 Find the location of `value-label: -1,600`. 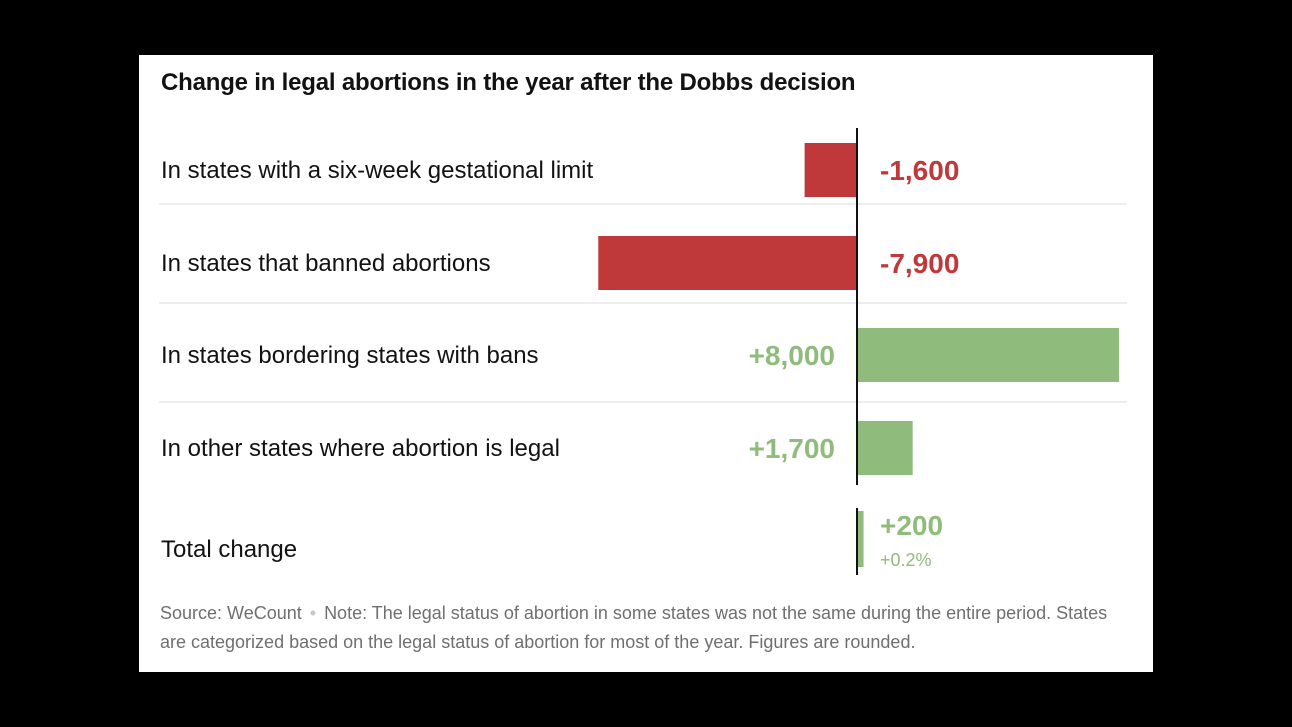

value-label: -1,600 is located at coordinates (919, 170).